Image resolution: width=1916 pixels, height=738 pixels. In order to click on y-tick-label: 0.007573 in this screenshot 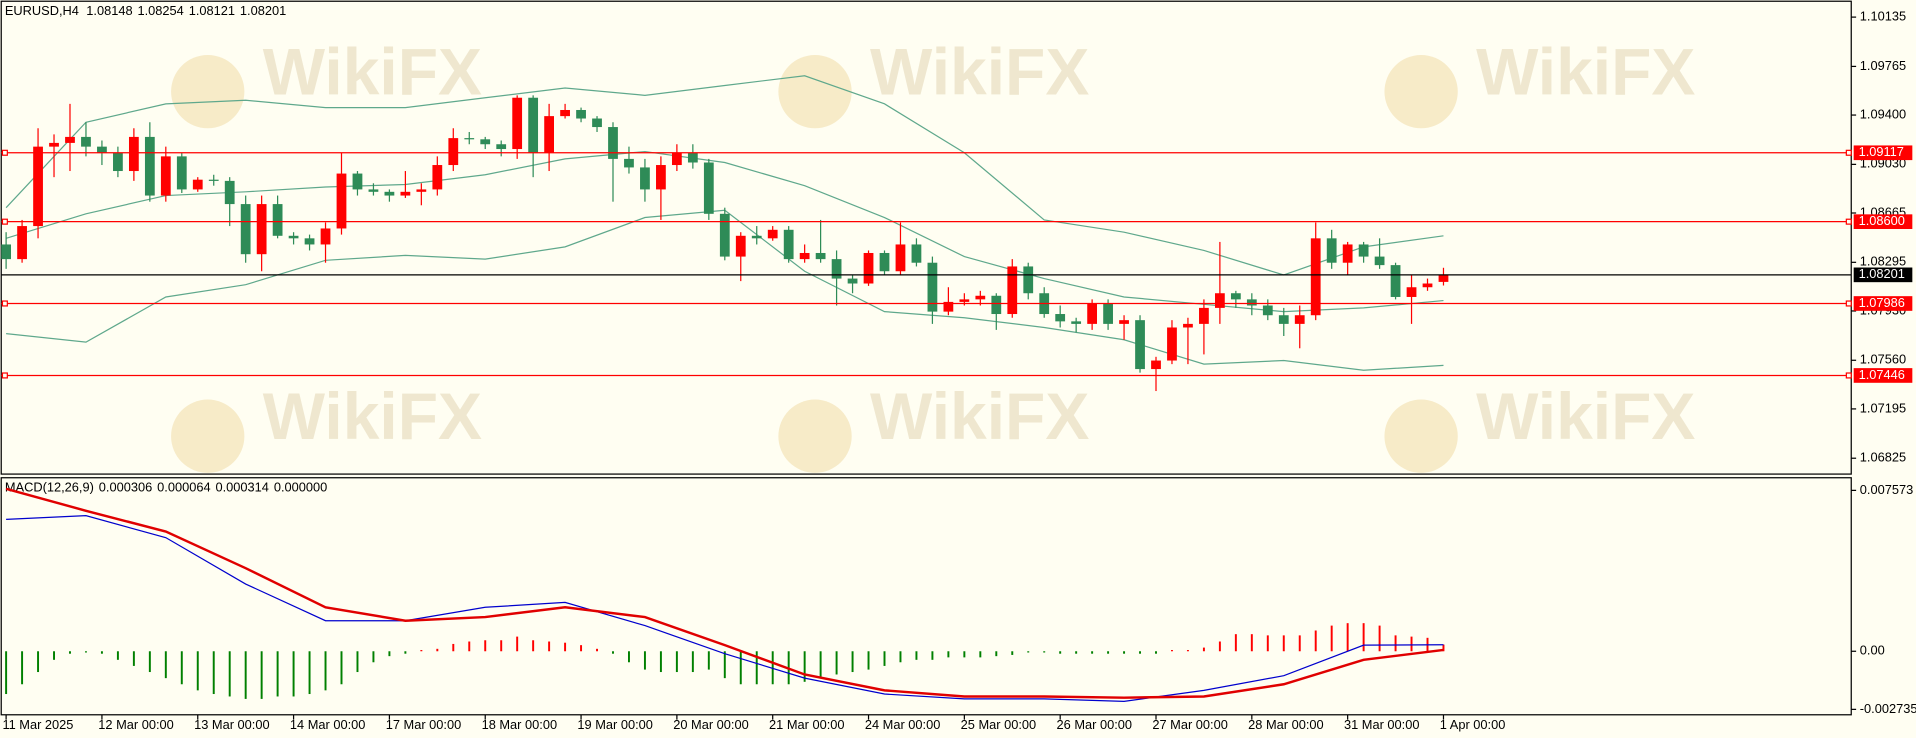, I will do `click(1886, 489)`.